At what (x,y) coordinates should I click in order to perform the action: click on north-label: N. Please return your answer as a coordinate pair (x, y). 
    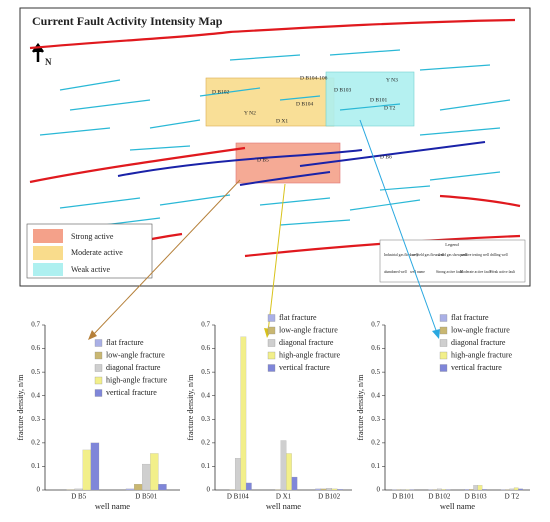
    Looking at the image, I should click on (48, 62).